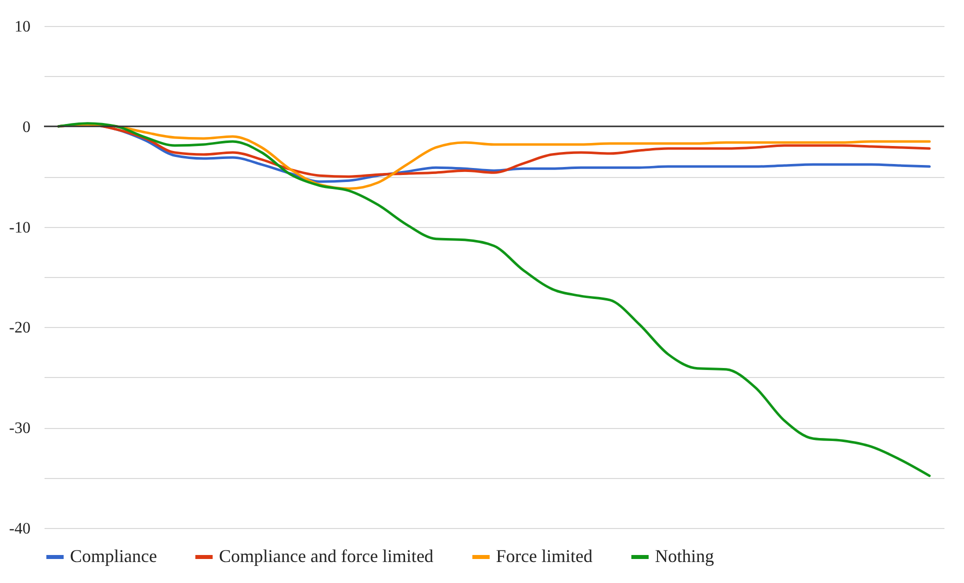 This screenshot has width=964, height=583. What do you see at coordinates (19, 328) in the screenshot?
I see `y-tick-label: -20` at bounding box center [19, 328].